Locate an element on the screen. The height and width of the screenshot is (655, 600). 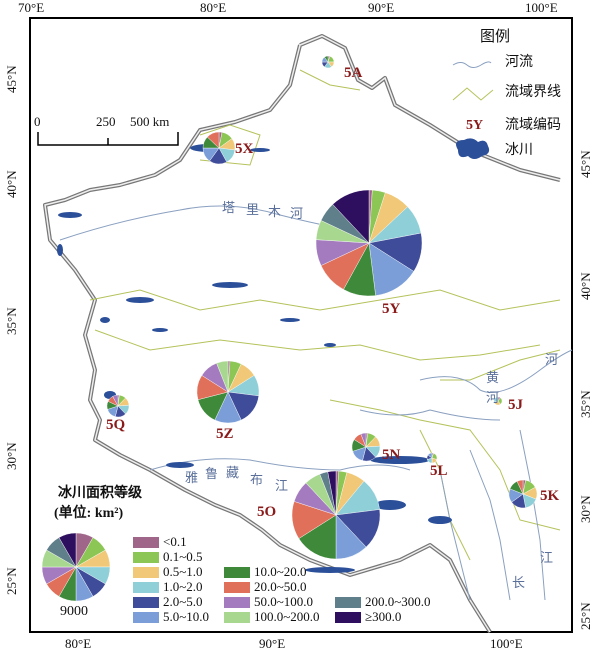
legend-title: 图例 is located at coordinates (495, 37).